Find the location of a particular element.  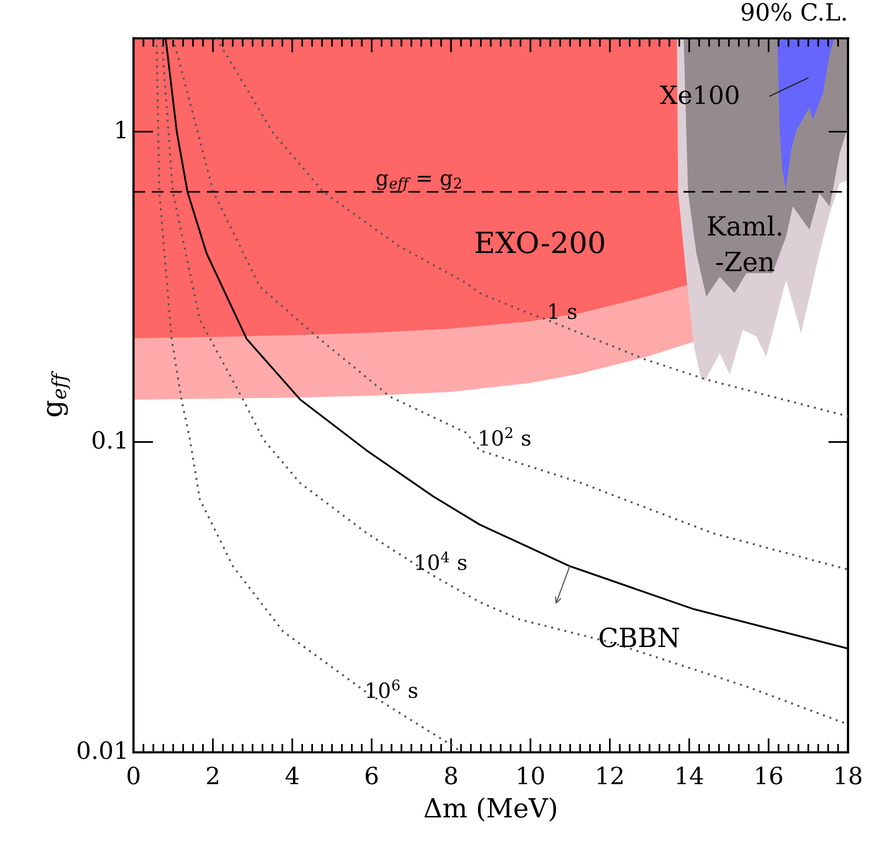

y-tick-label: 1 is located at coordinates (121, 129).